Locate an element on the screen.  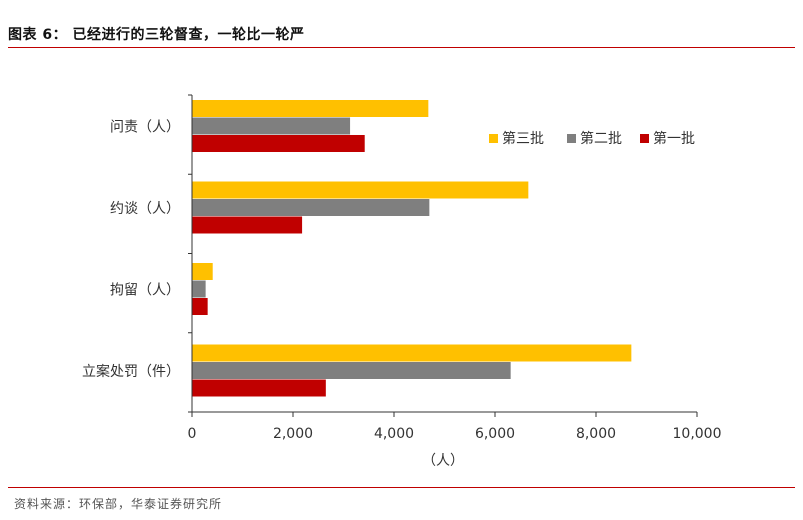
x-axis-label: （人） is located at coordinates (443, 461).